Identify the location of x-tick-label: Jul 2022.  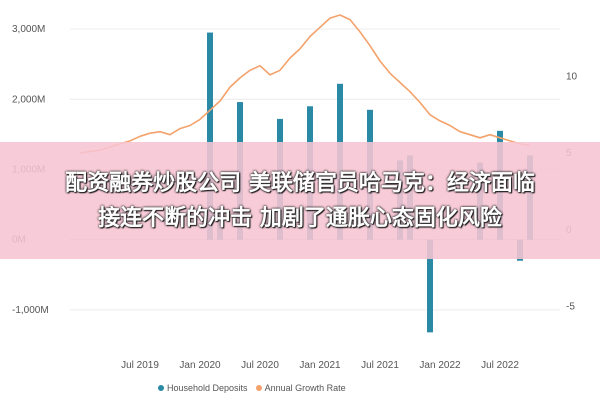
(500, 365).